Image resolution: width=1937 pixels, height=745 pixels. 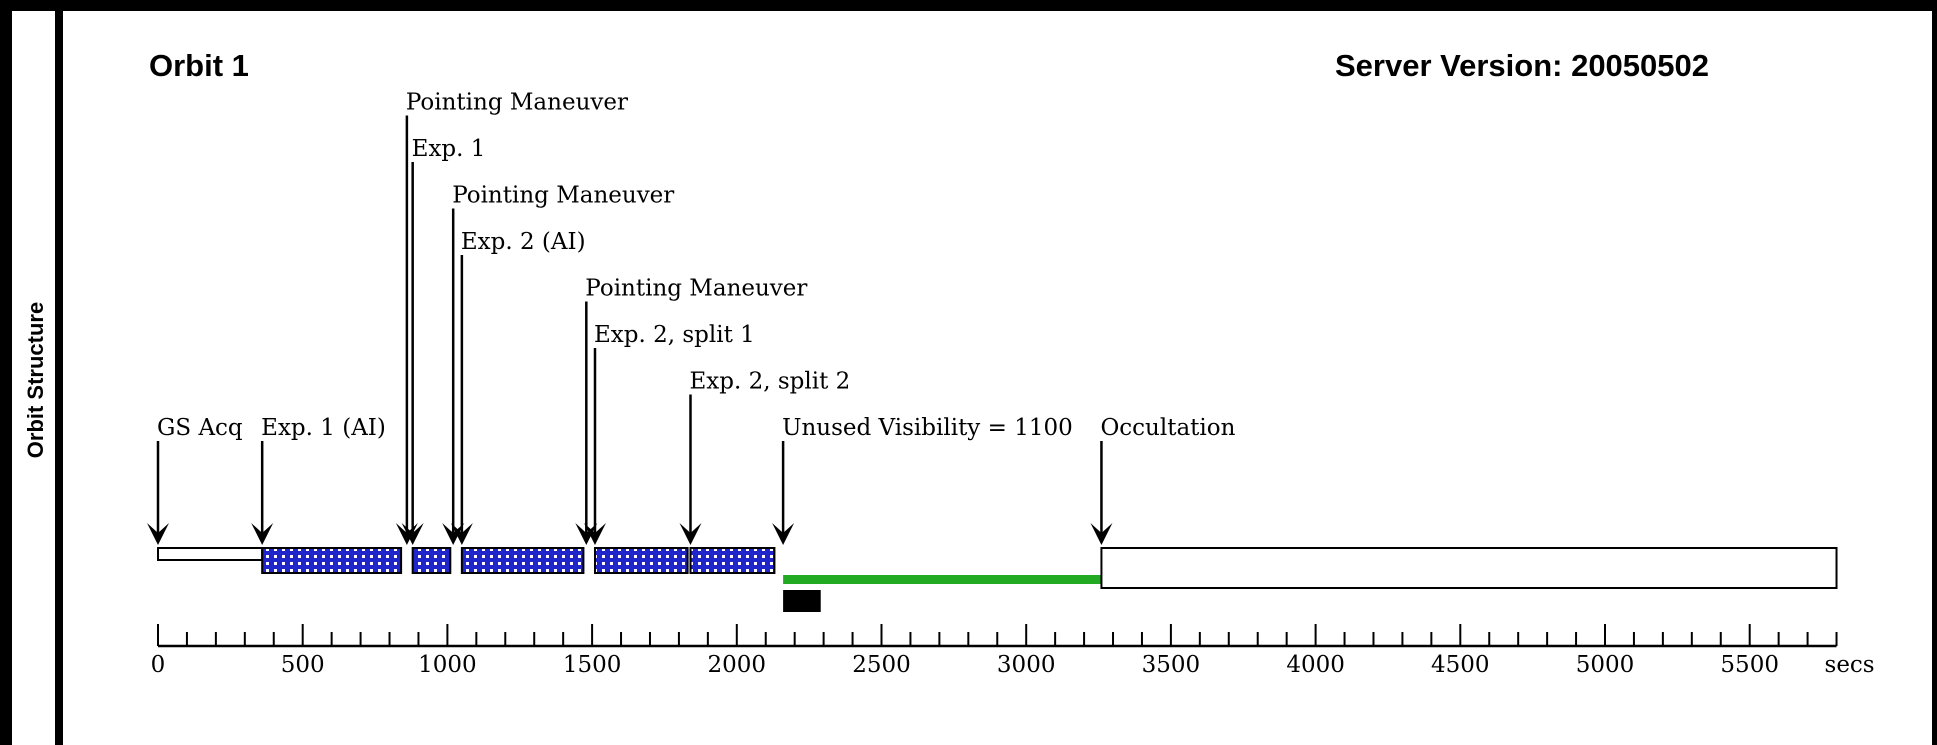 What do you see at coordinates (210, 554) in the screenshot?
I see `segment-bar` at bounding box center [210, 554].